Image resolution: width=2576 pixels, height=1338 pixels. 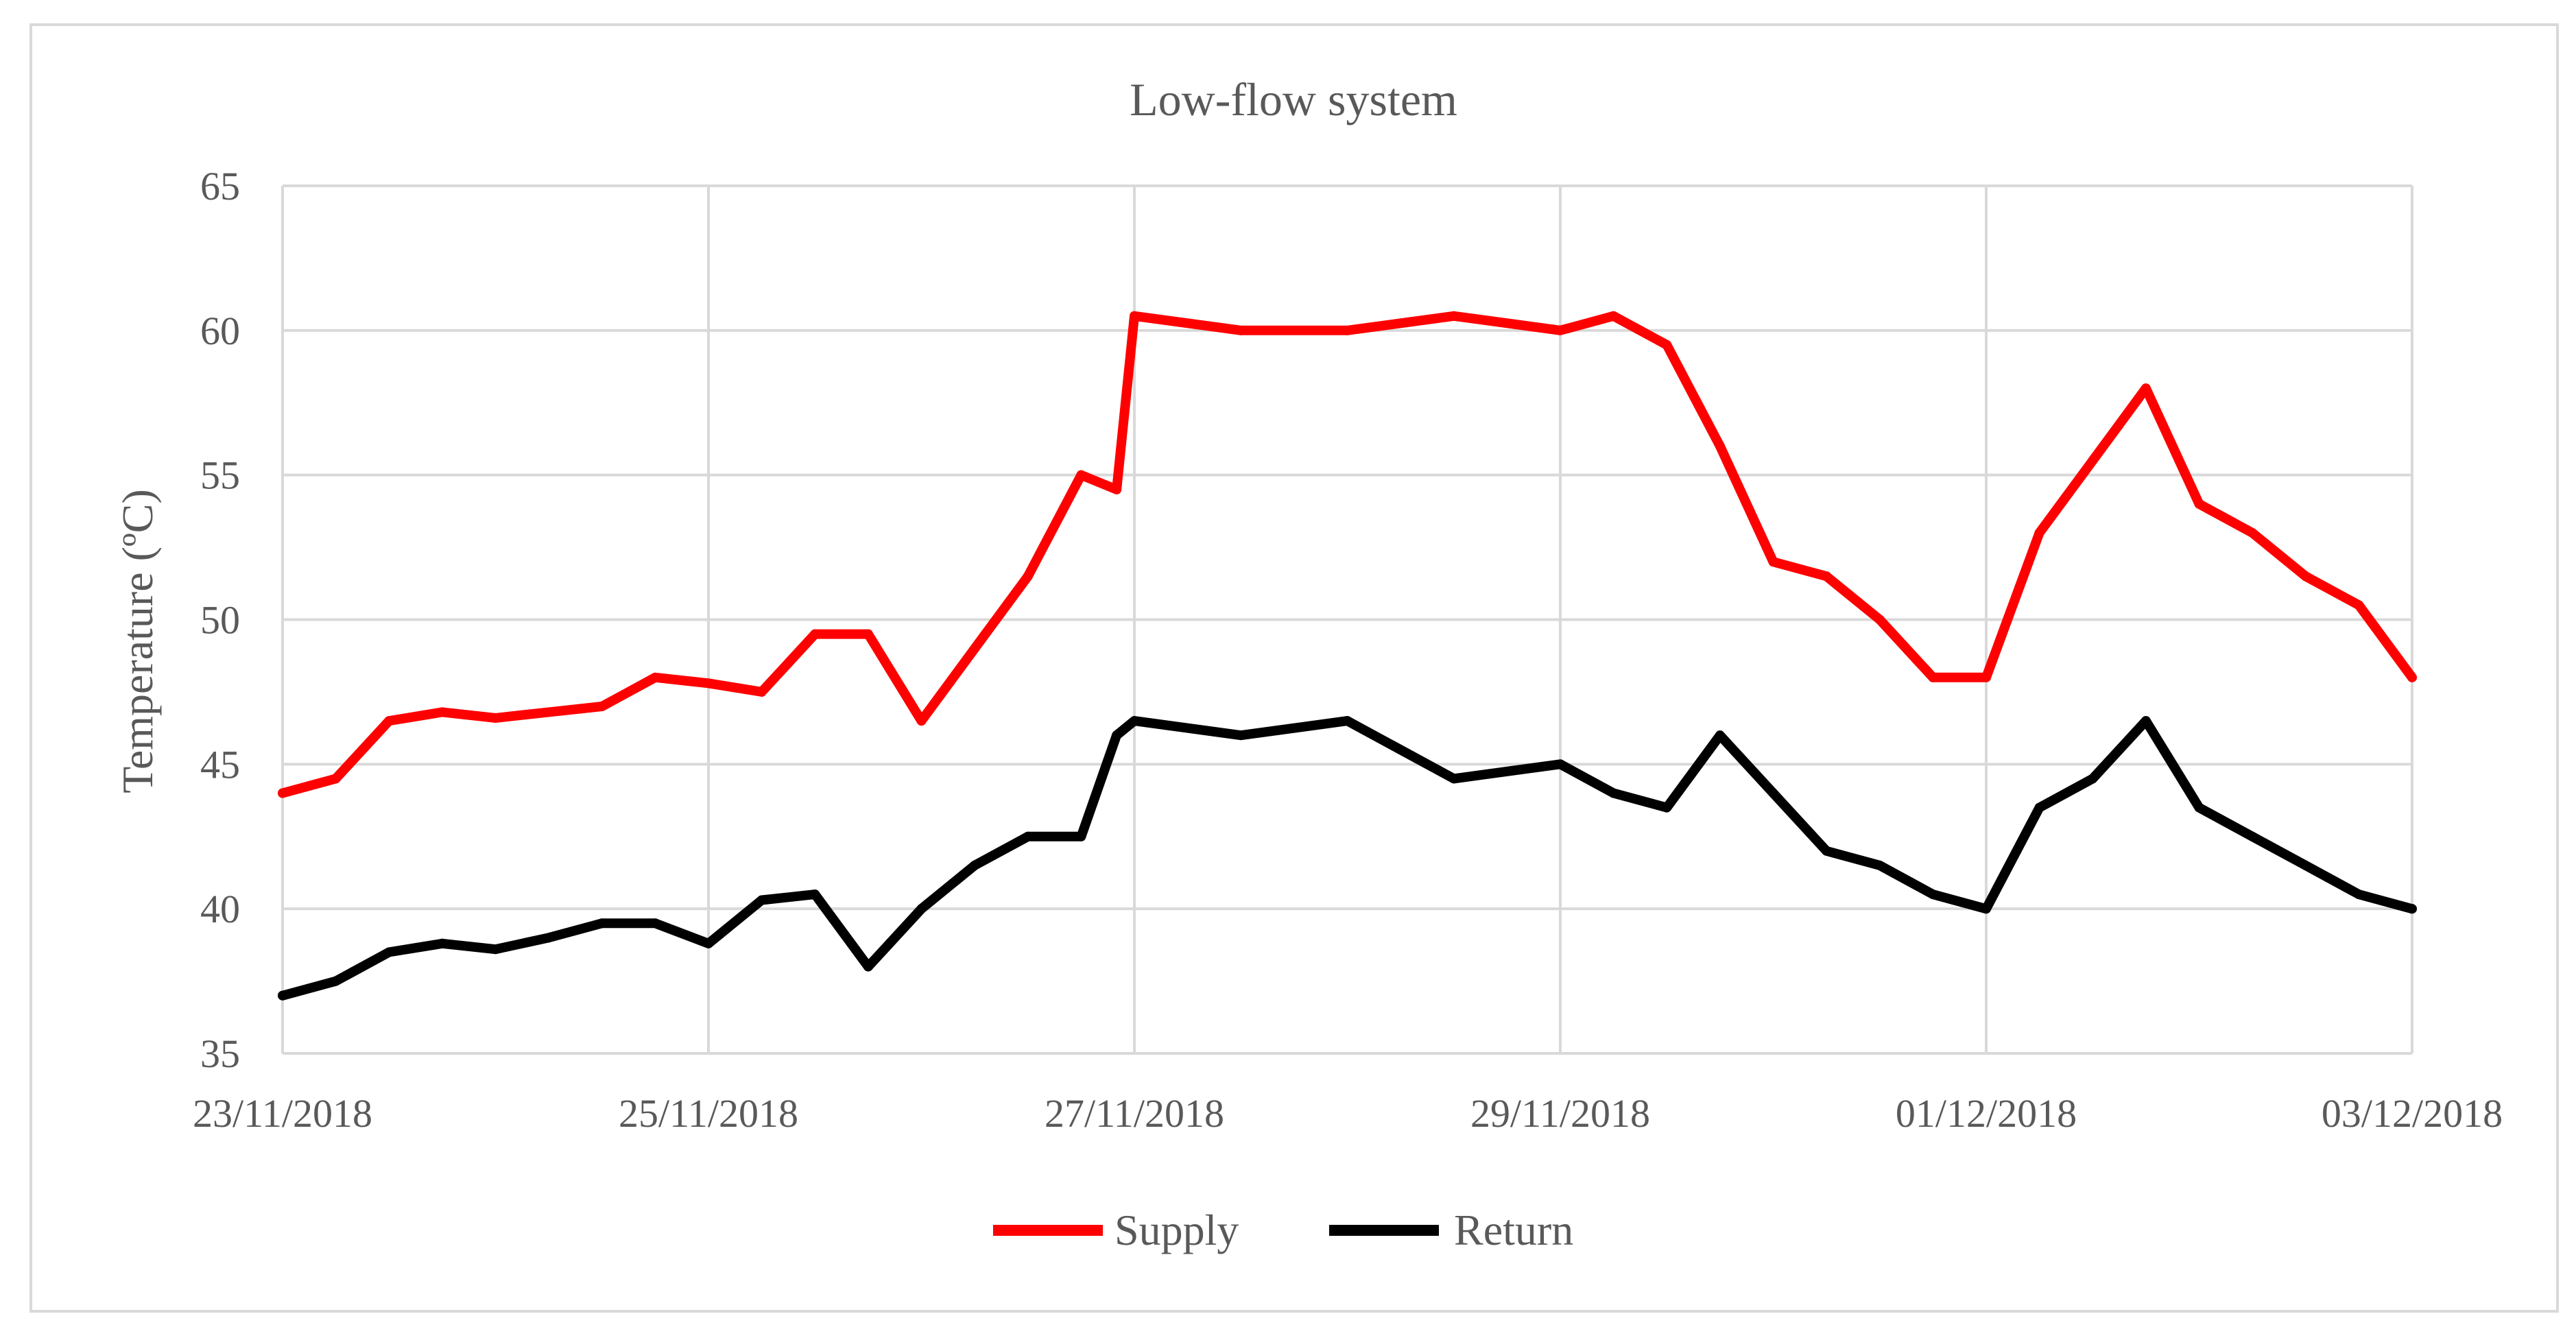 I want to click on y-tick-label: 55, so click(x=220, y=475).